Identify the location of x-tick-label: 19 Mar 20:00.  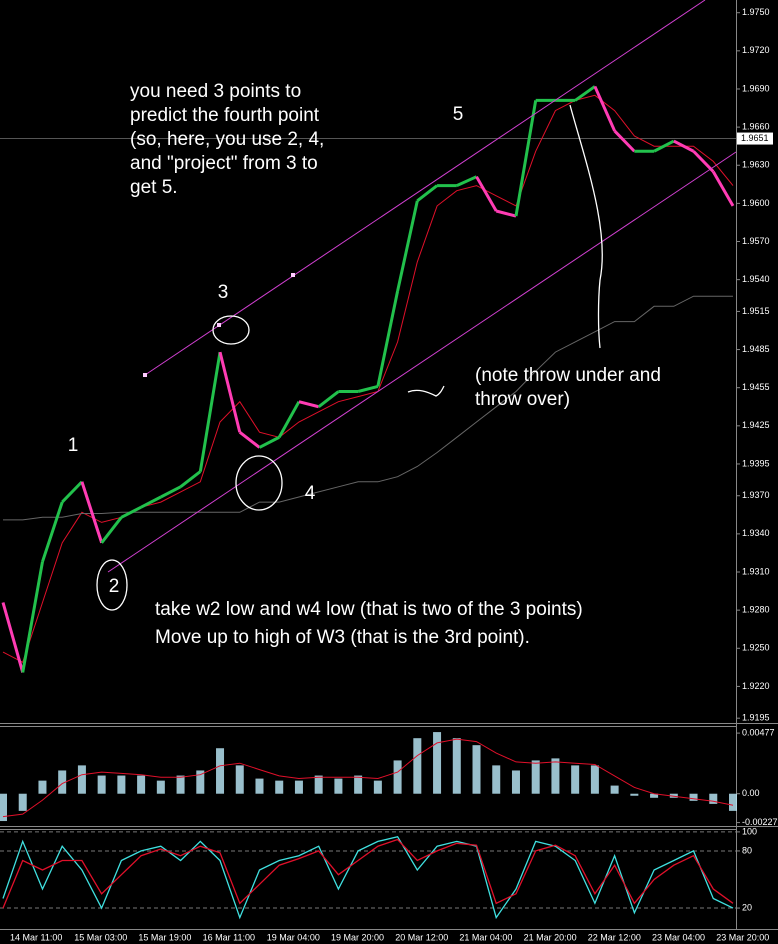
(357, 937).